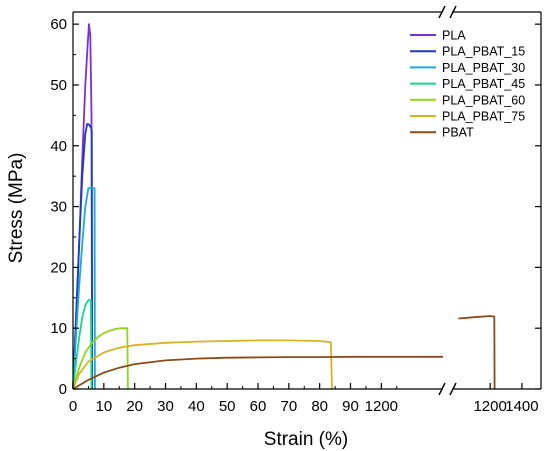 The width and height of the screenshot is (550, 451). I want to click on series-line-pbat, so click(257, 372).